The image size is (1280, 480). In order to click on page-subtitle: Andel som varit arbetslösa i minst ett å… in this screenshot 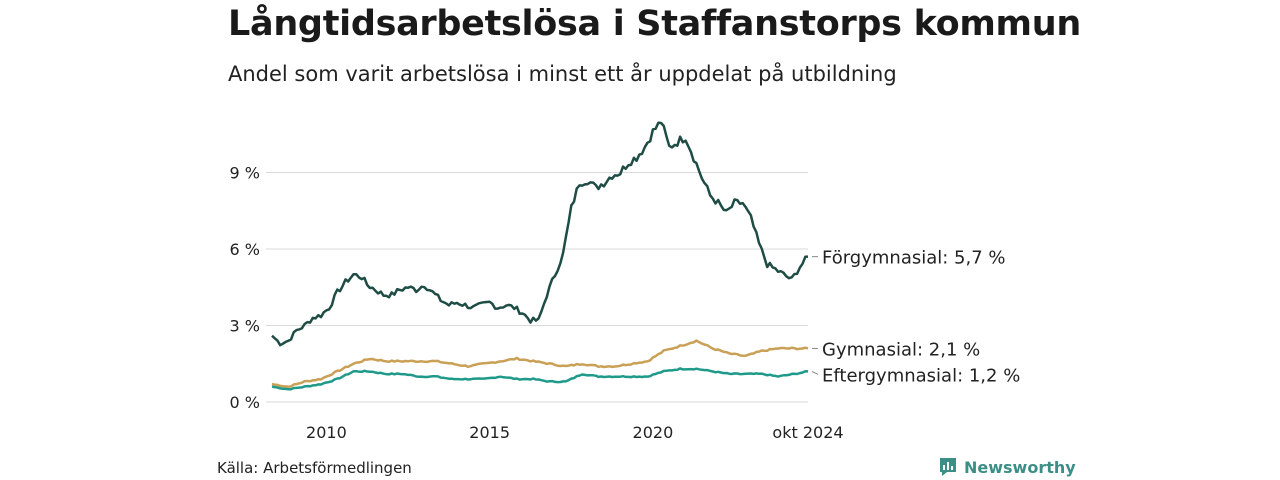, I will do `click(562, 74)`.